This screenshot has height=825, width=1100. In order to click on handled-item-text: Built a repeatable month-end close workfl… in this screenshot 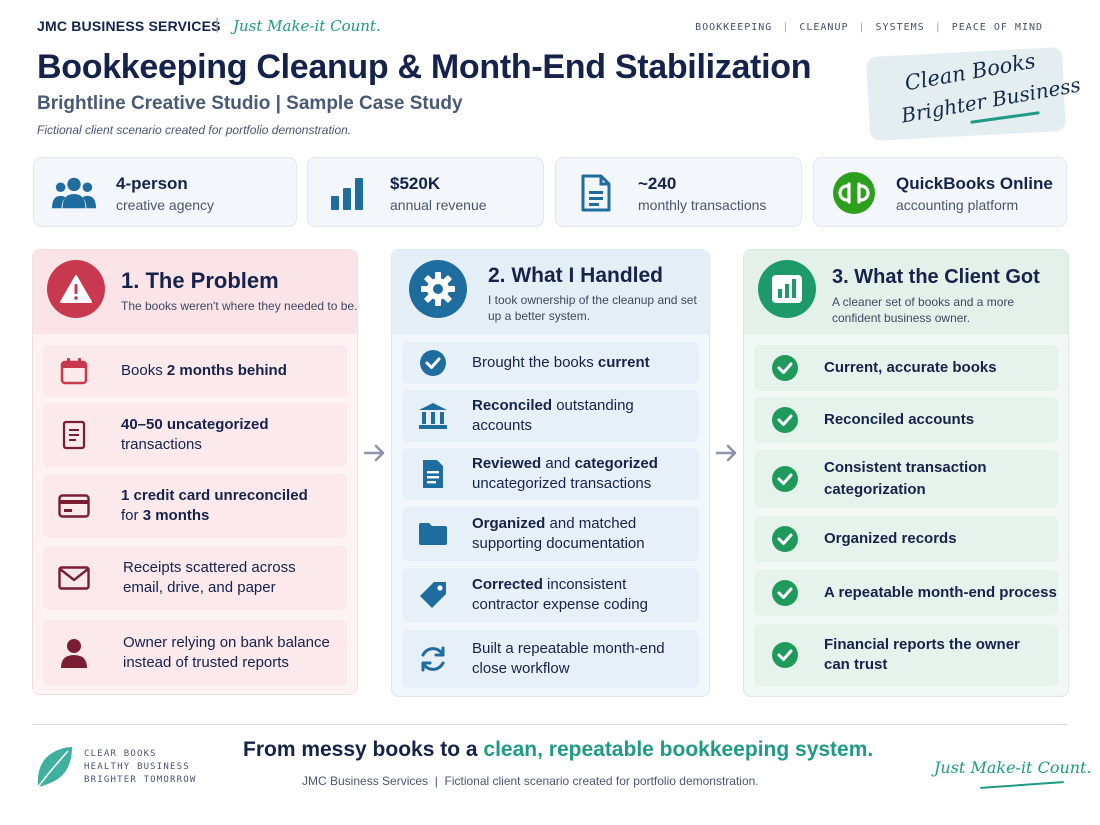, I will do `click(568, 658)`.